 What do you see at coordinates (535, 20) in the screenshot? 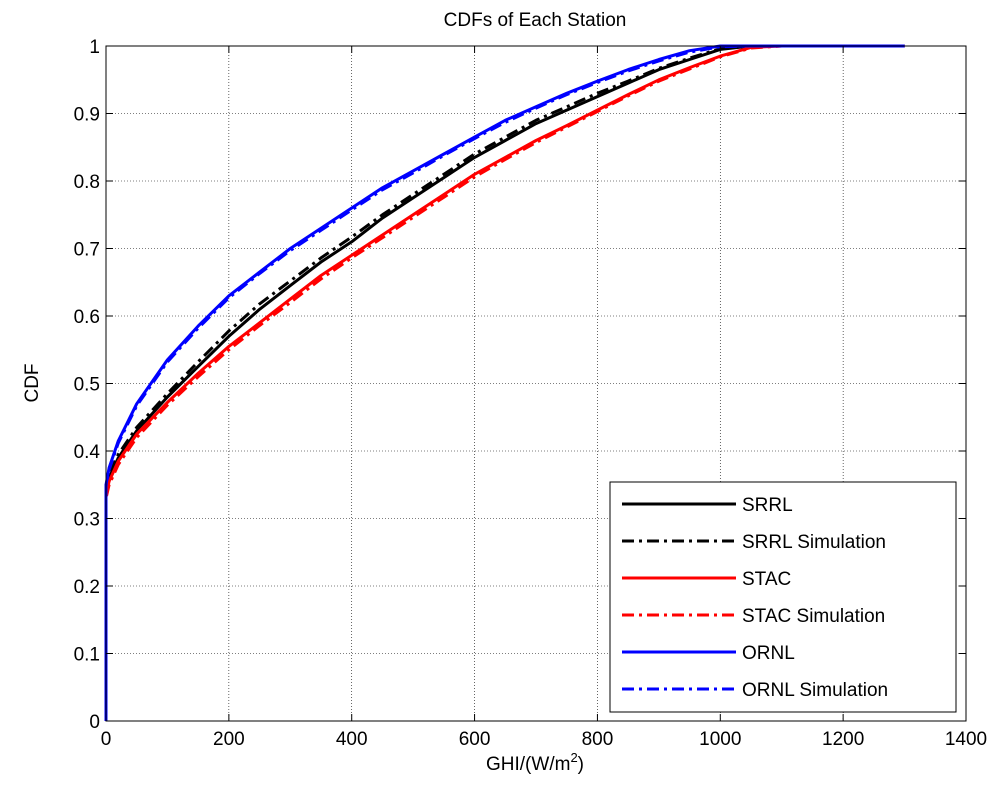
I see `chart-title: CDFs of Each Station` at bounding box center [535, 20].